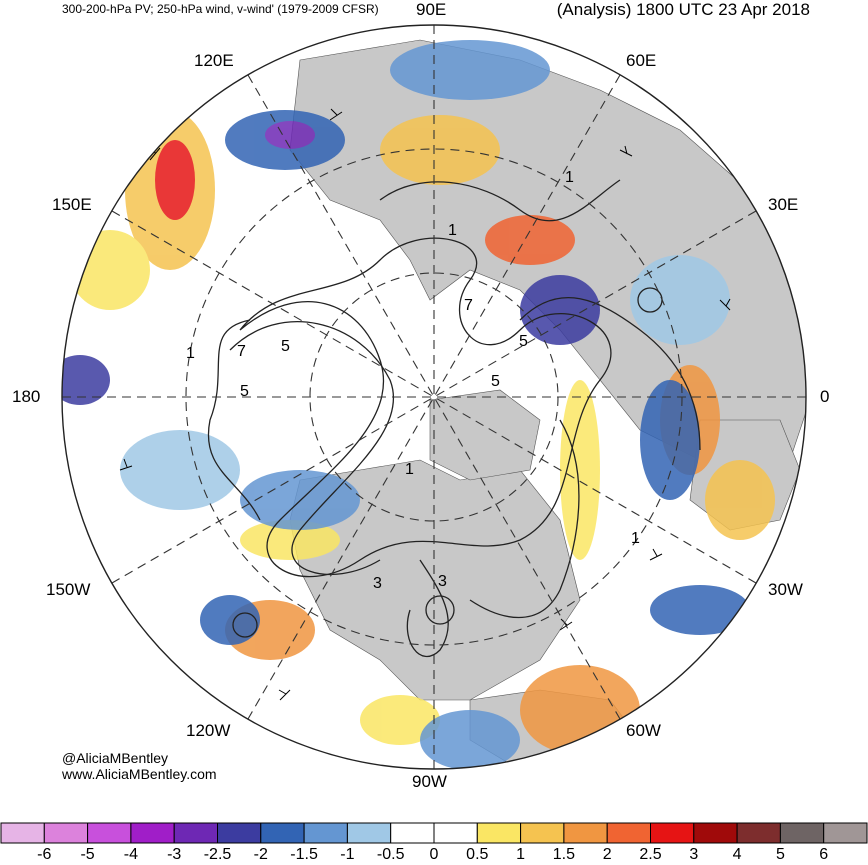  Describe the element at coordinates (68, 589) in the screenshot. I see `lon-label-150w: 150W` at that location.